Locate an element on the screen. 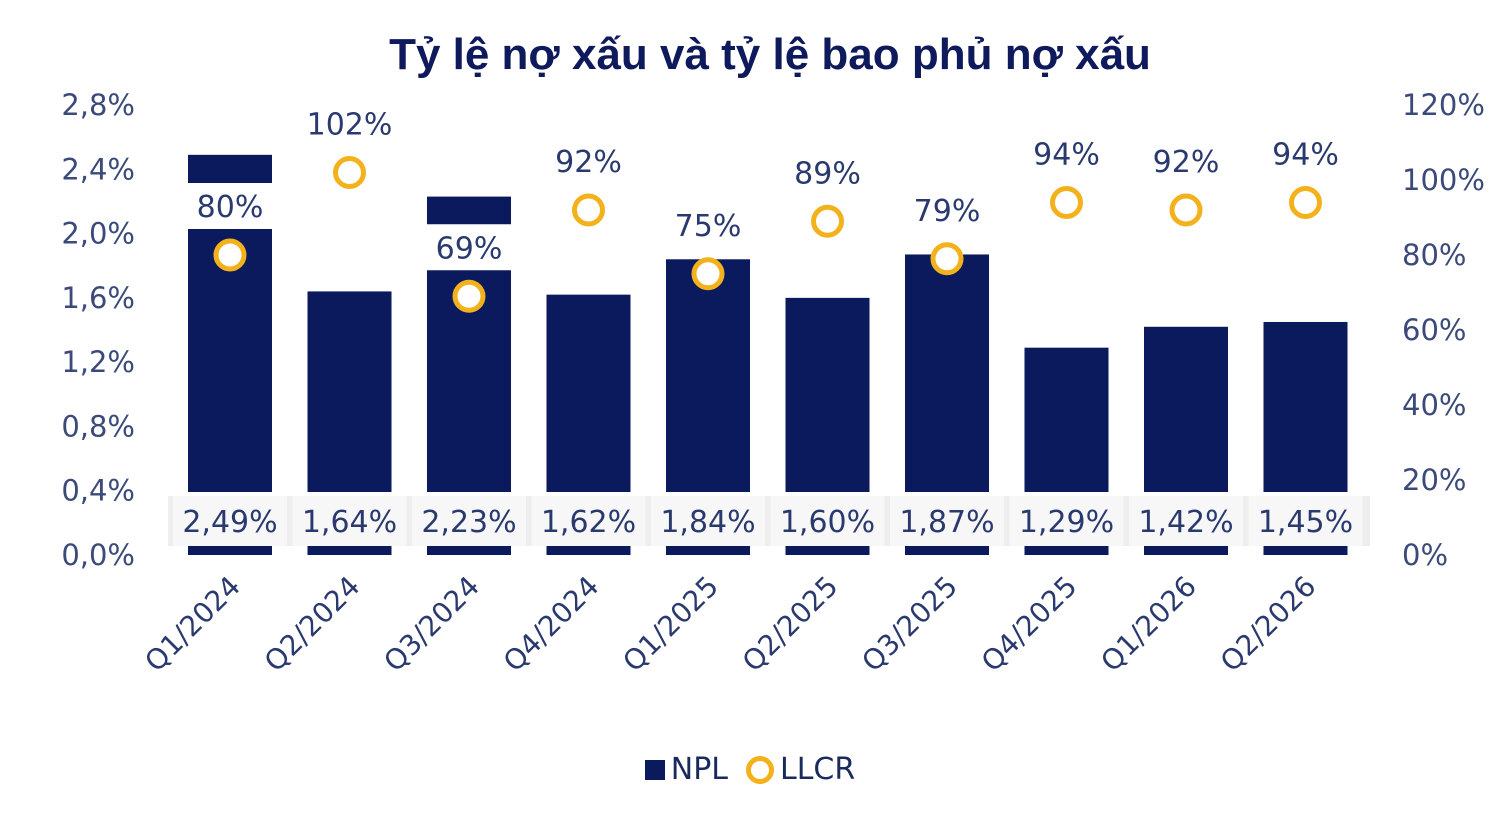 This screenshot has height=826, width=1500. npl-data-label: 1,42% is located at coordinates (1185, 522).